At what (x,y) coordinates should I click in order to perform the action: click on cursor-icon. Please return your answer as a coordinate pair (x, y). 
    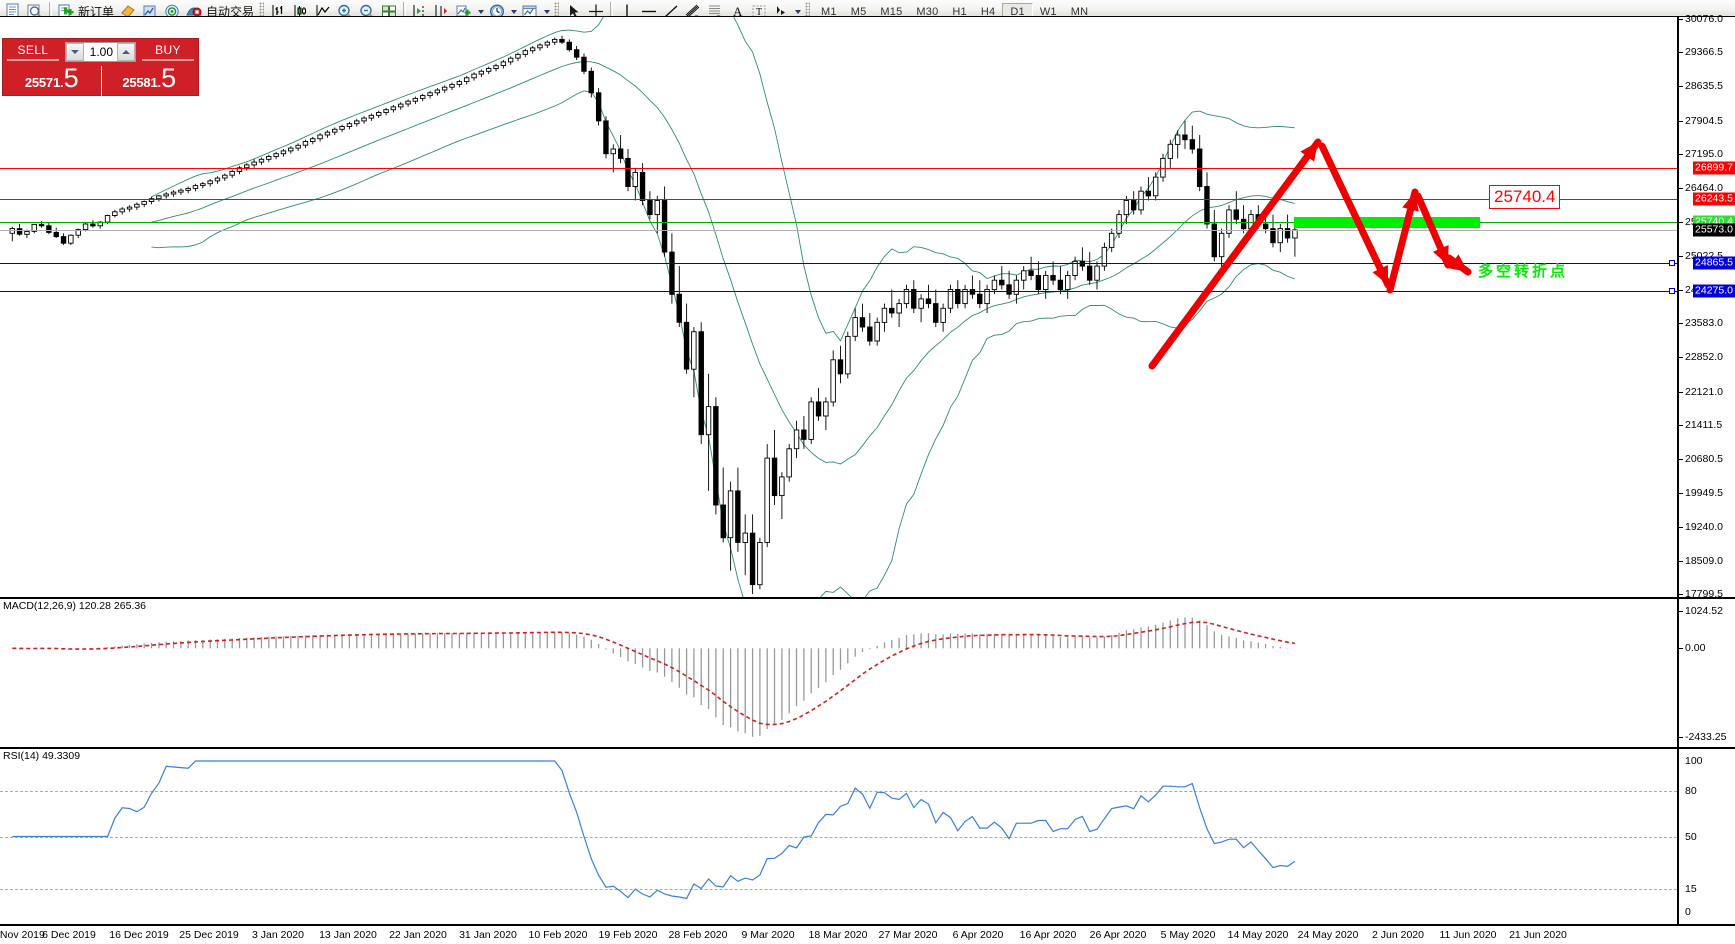
    Looking at the image, I should click on (574, 11).